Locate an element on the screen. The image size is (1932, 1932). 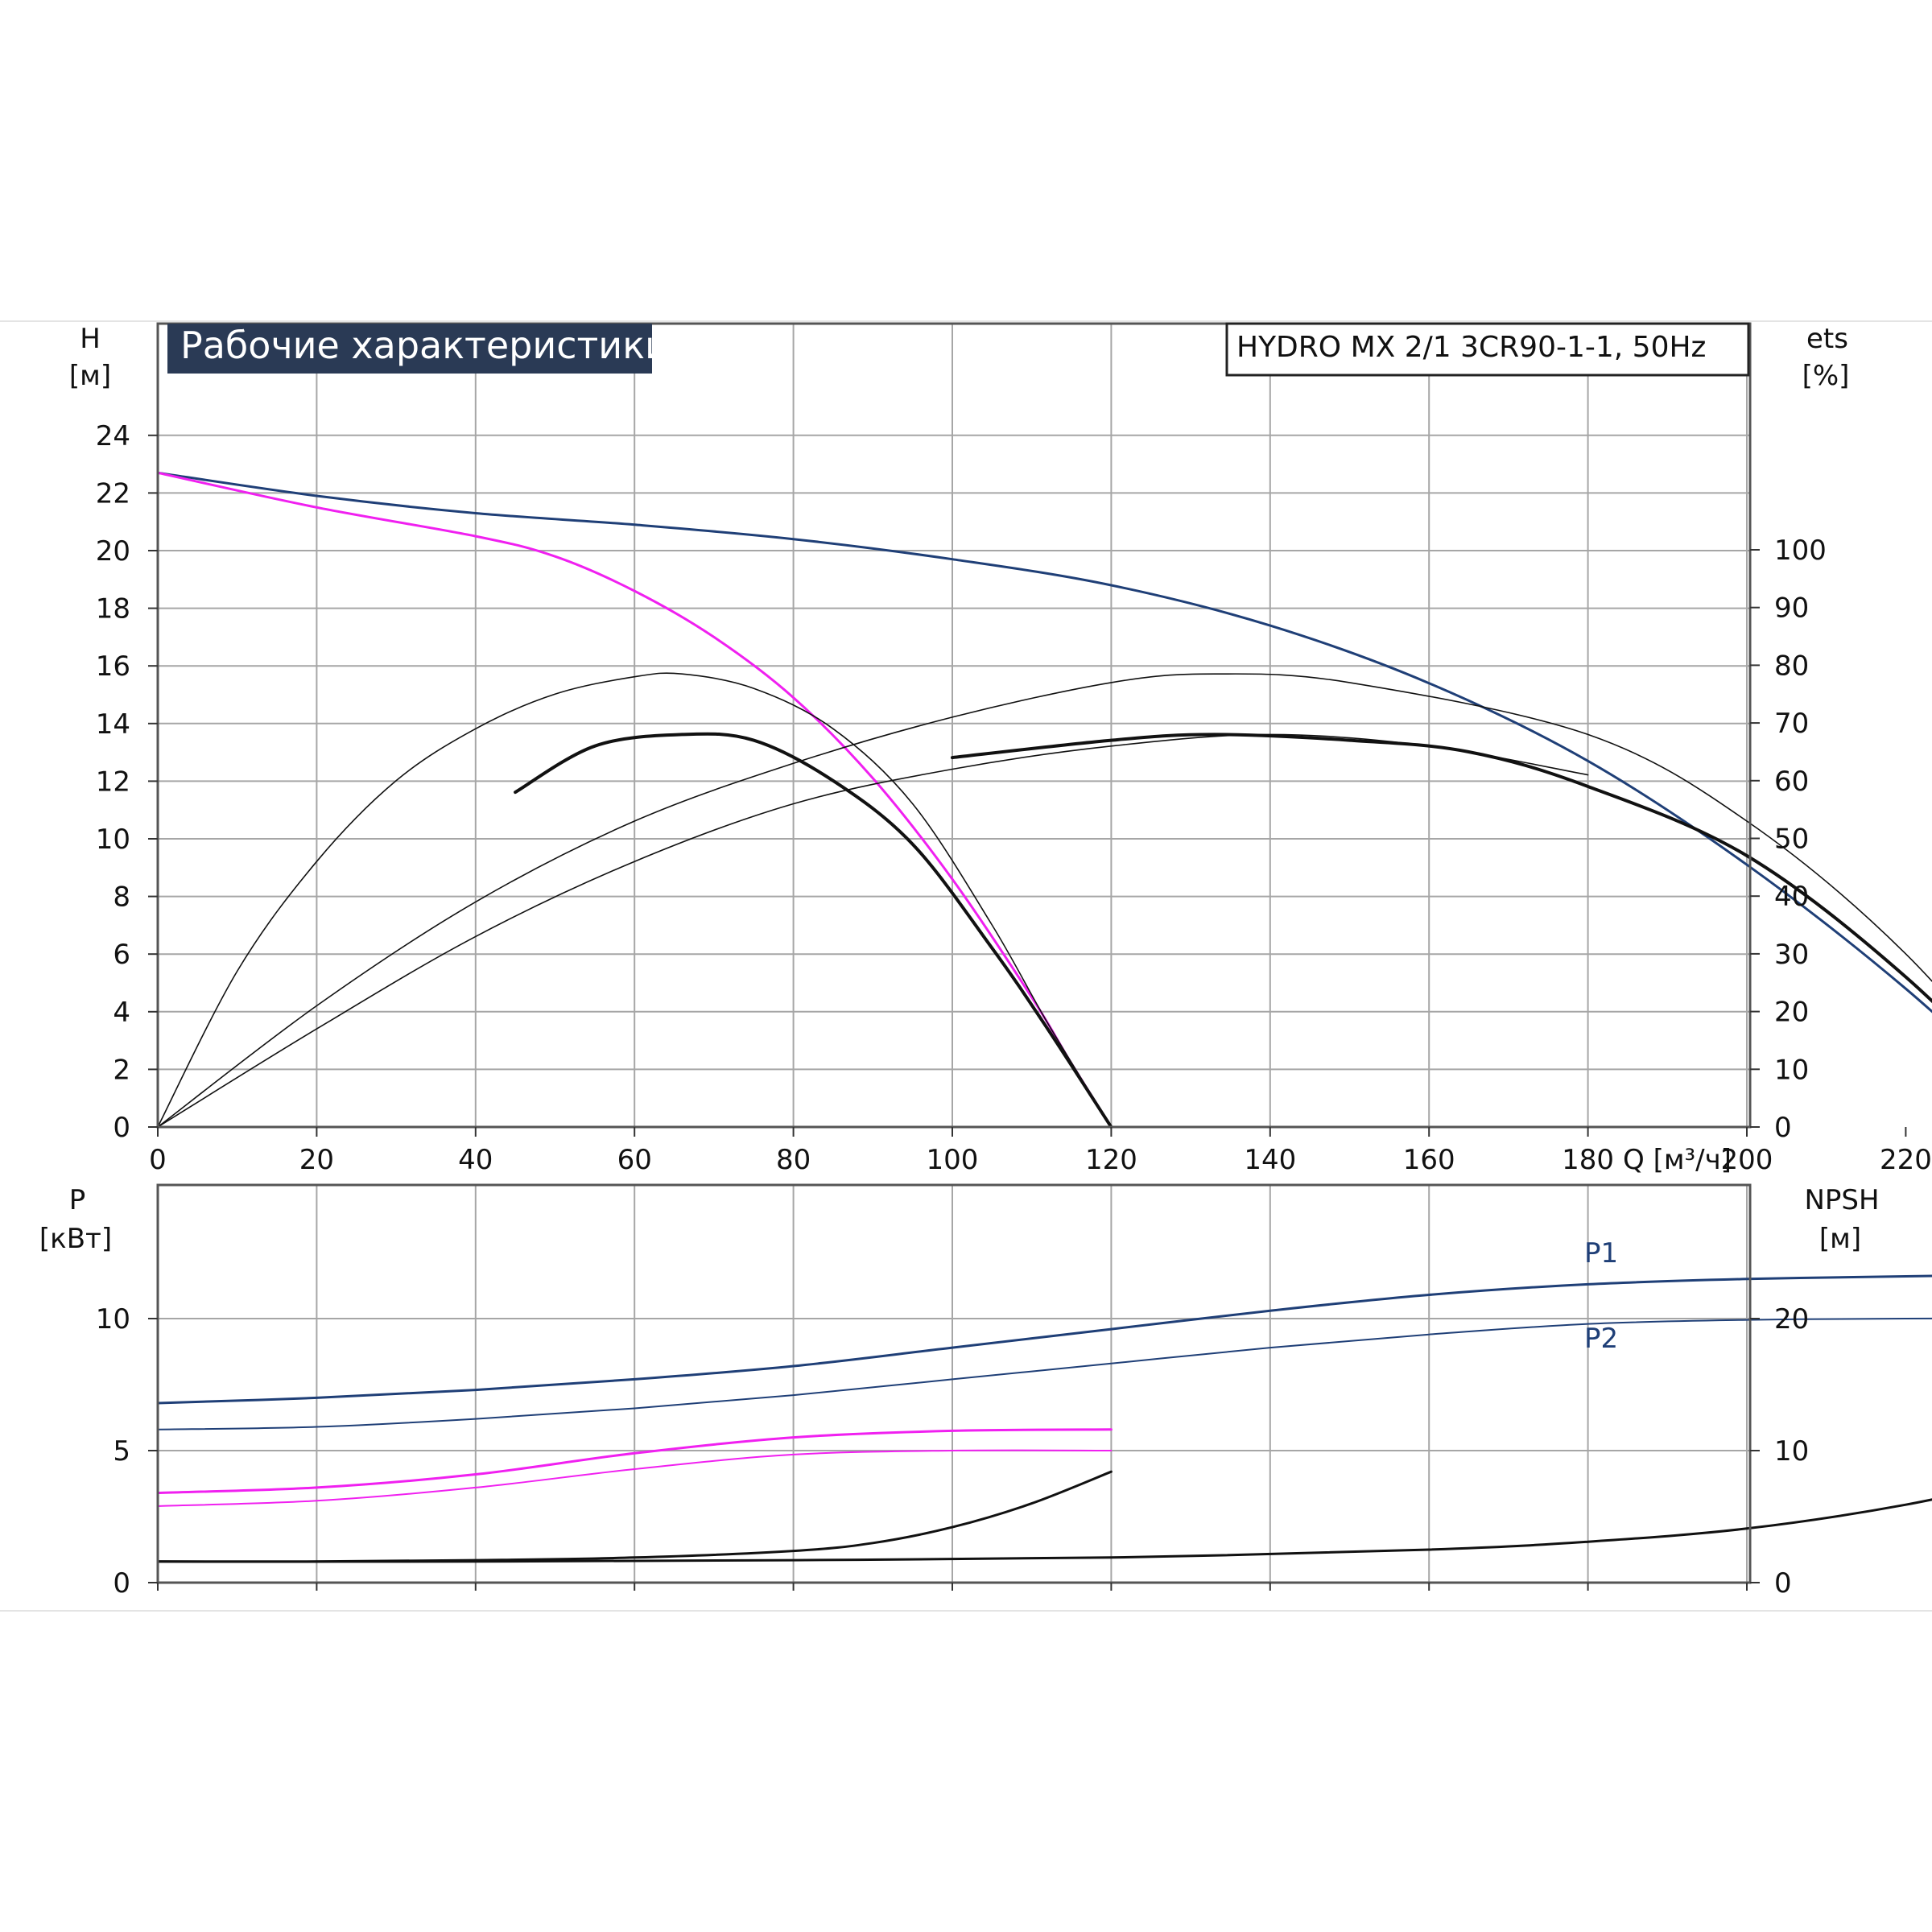
y2-tick-label: 100 is located at coordinates (1800, 551).